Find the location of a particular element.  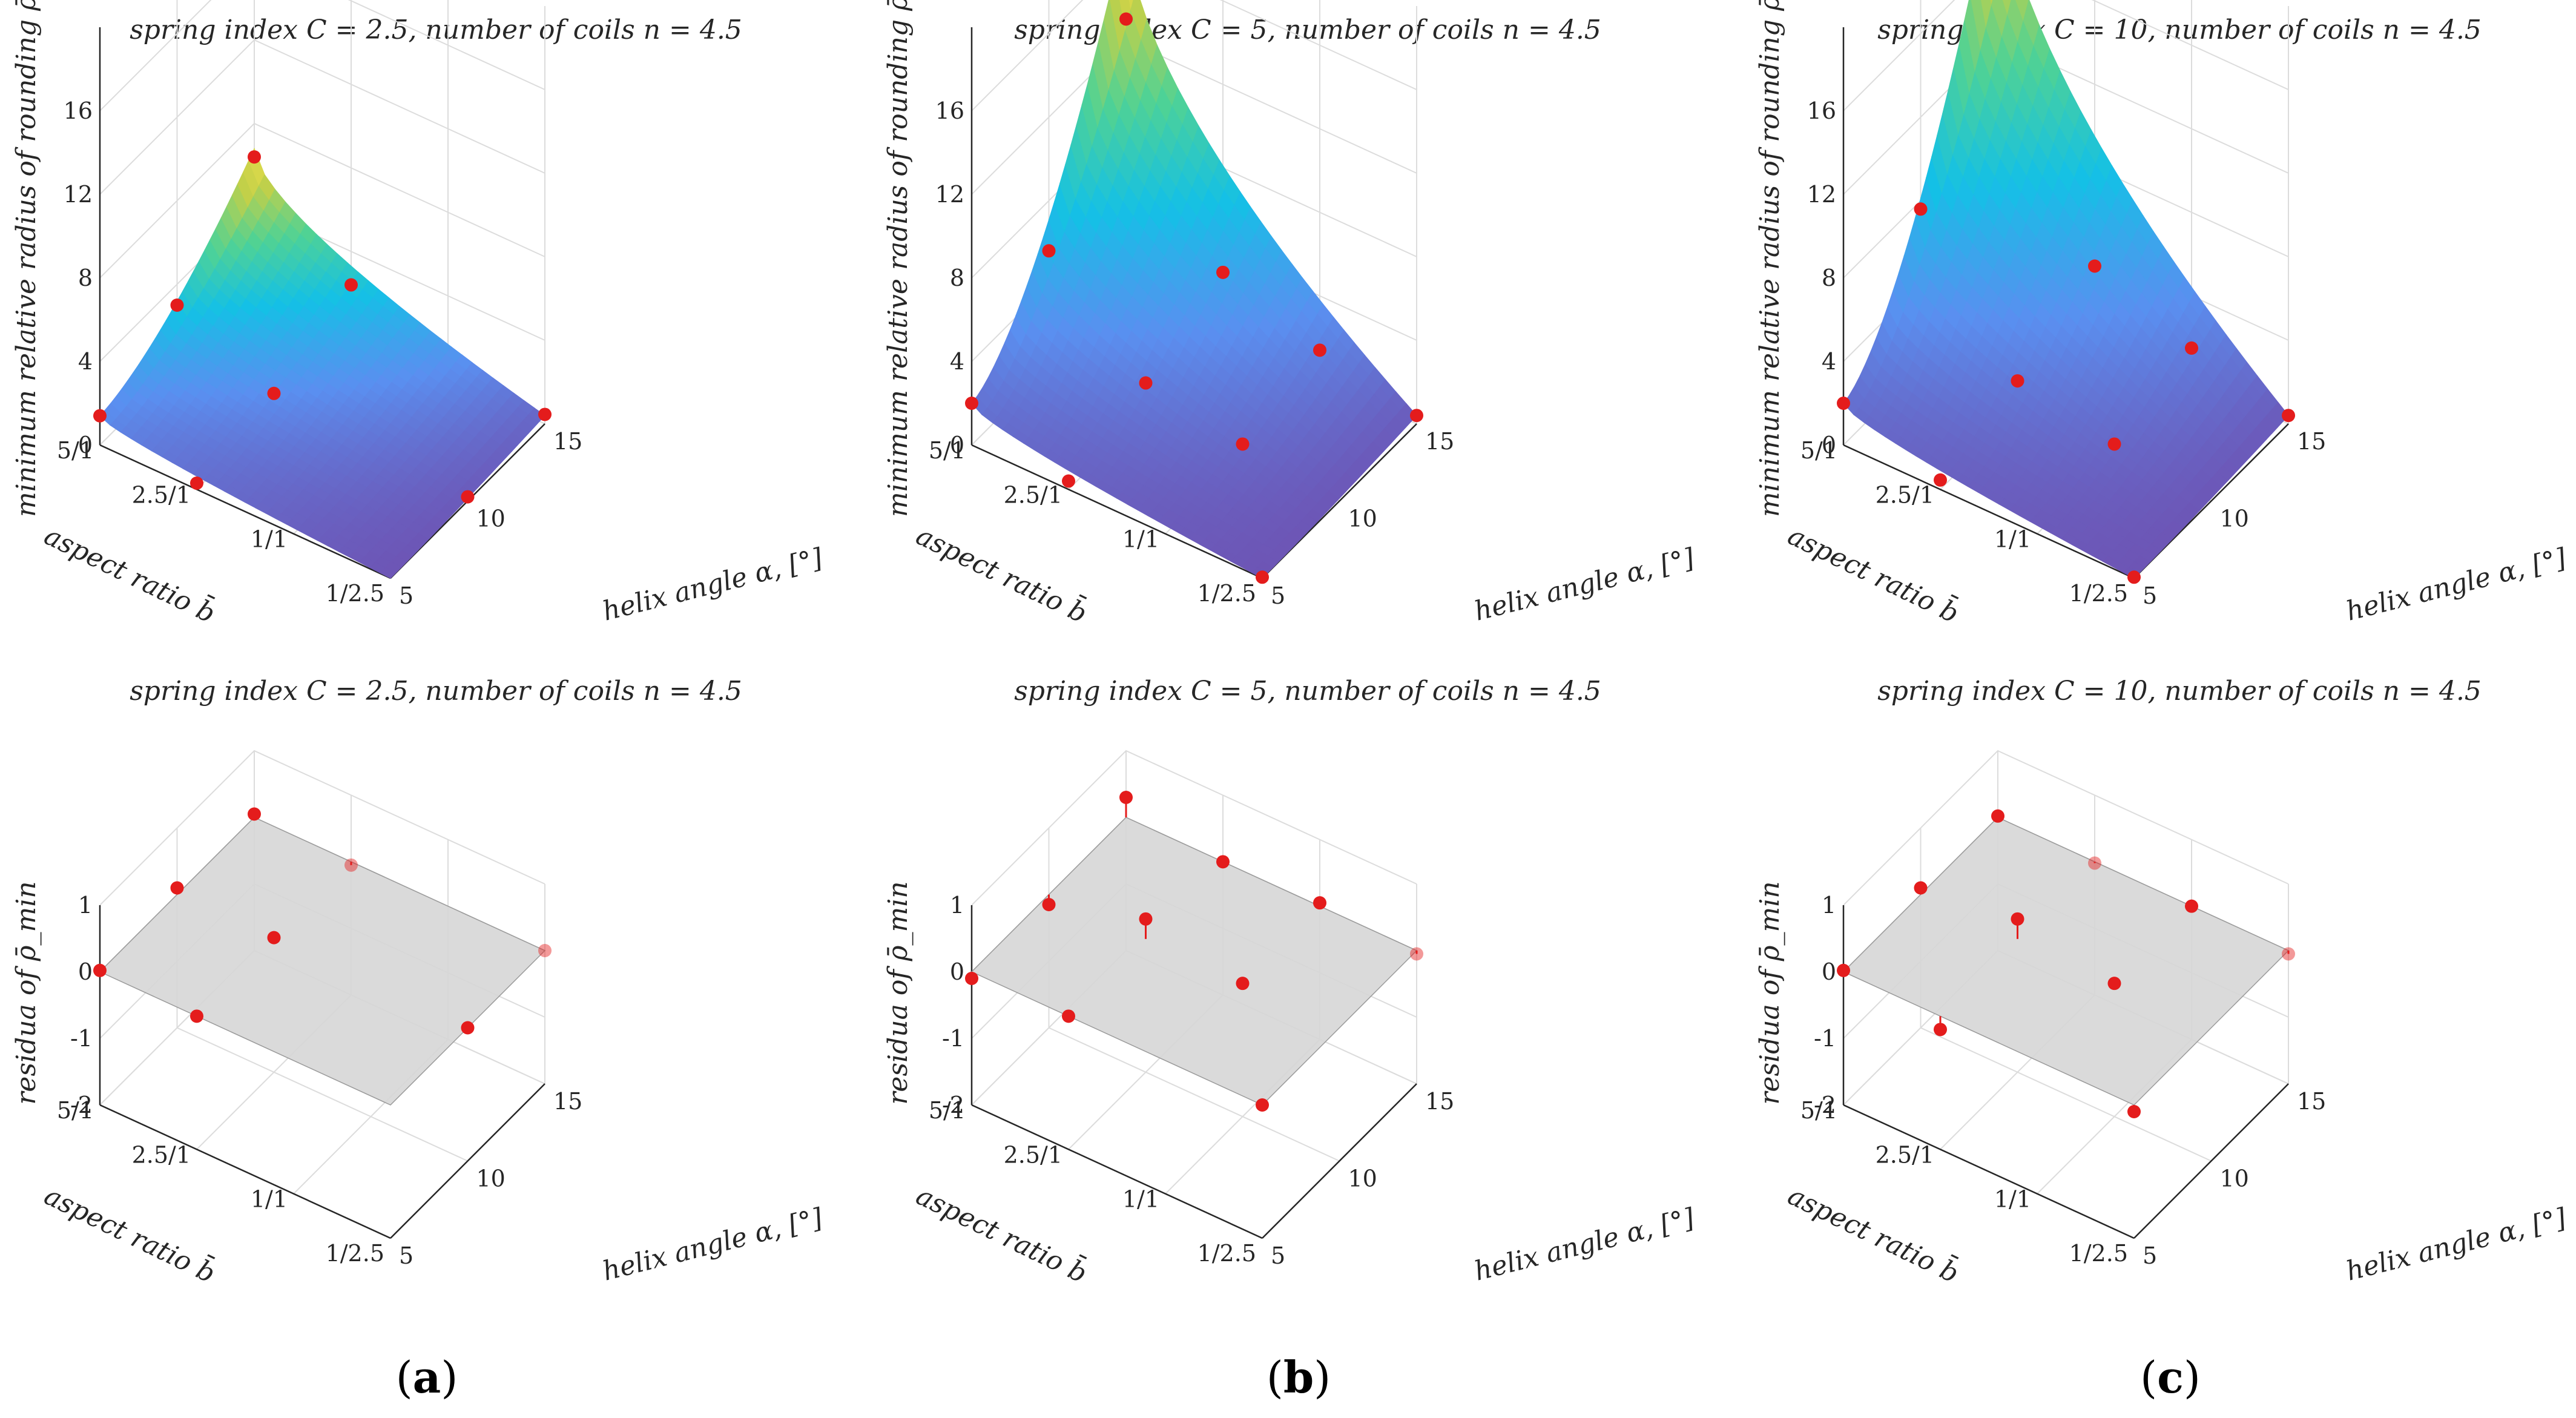

residual-points is located at coordinates (322, 921).